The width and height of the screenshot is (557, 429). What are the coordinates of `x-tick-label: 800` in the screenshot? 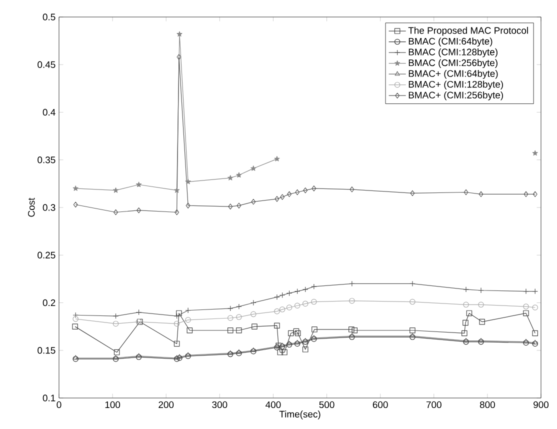 It's located at (487, 404).